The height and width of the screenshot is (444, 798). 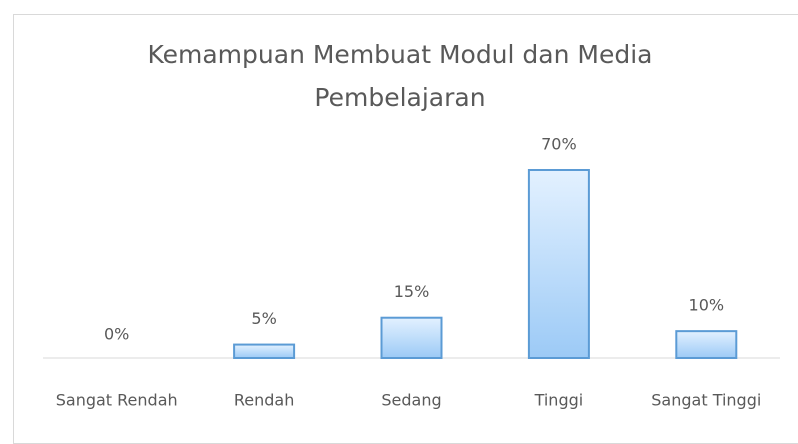 What do you see at coordinates (707, 305) in the screenshot?
I see `data-label: 10%` at bounding box center [707, 305].